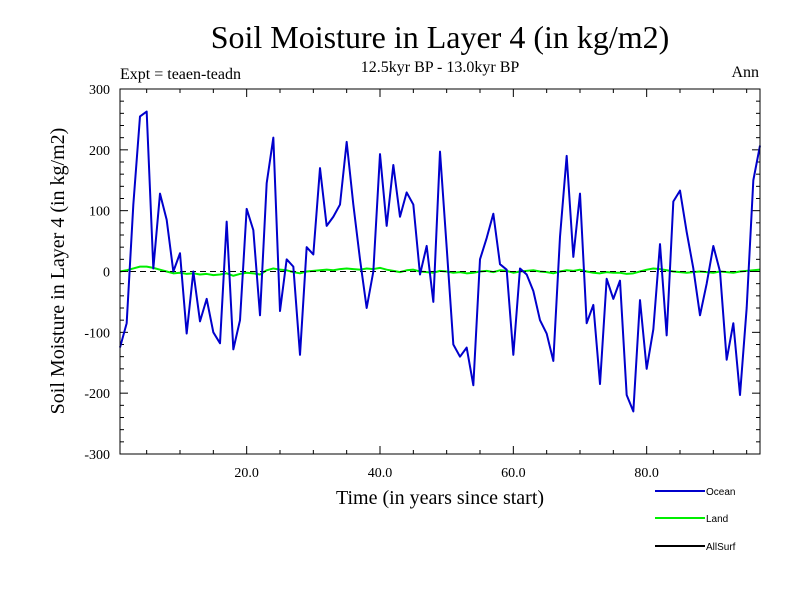  What do you see at coordinates (97, 455) in the screenshot?
I see `y-tick-label: -300` at bounding box center [97, 455].